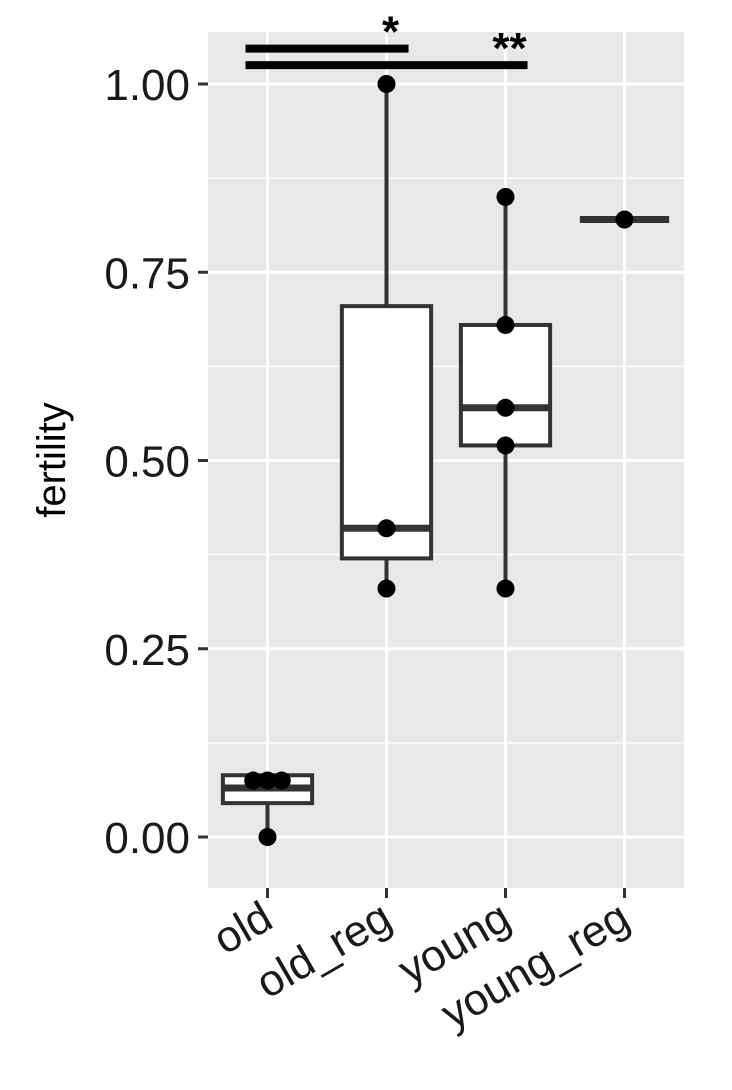 This screenshot has width=732, height=1090. What do you see at coordinates (147, 273) in the screenshot?
I see `y-tick-label: 0.75` at bounding box center [147, 273].